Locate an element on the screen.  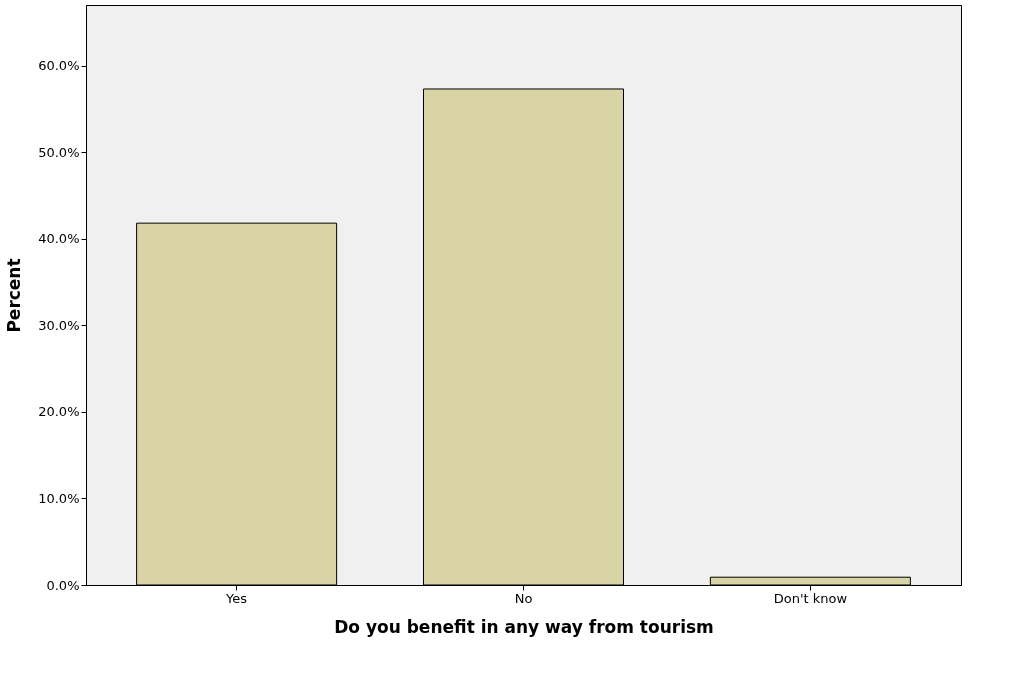
x-tick-label: Don't know is located at coordinates (810, 598).